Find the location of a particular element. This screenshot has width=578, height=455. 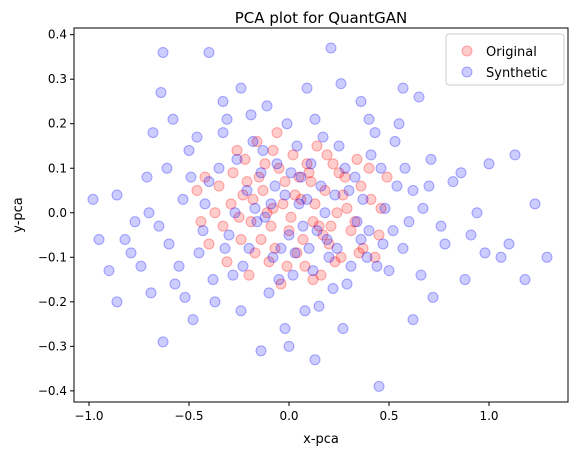

x-tick-label-0: −1.0 is located at coordinates (88, 416).